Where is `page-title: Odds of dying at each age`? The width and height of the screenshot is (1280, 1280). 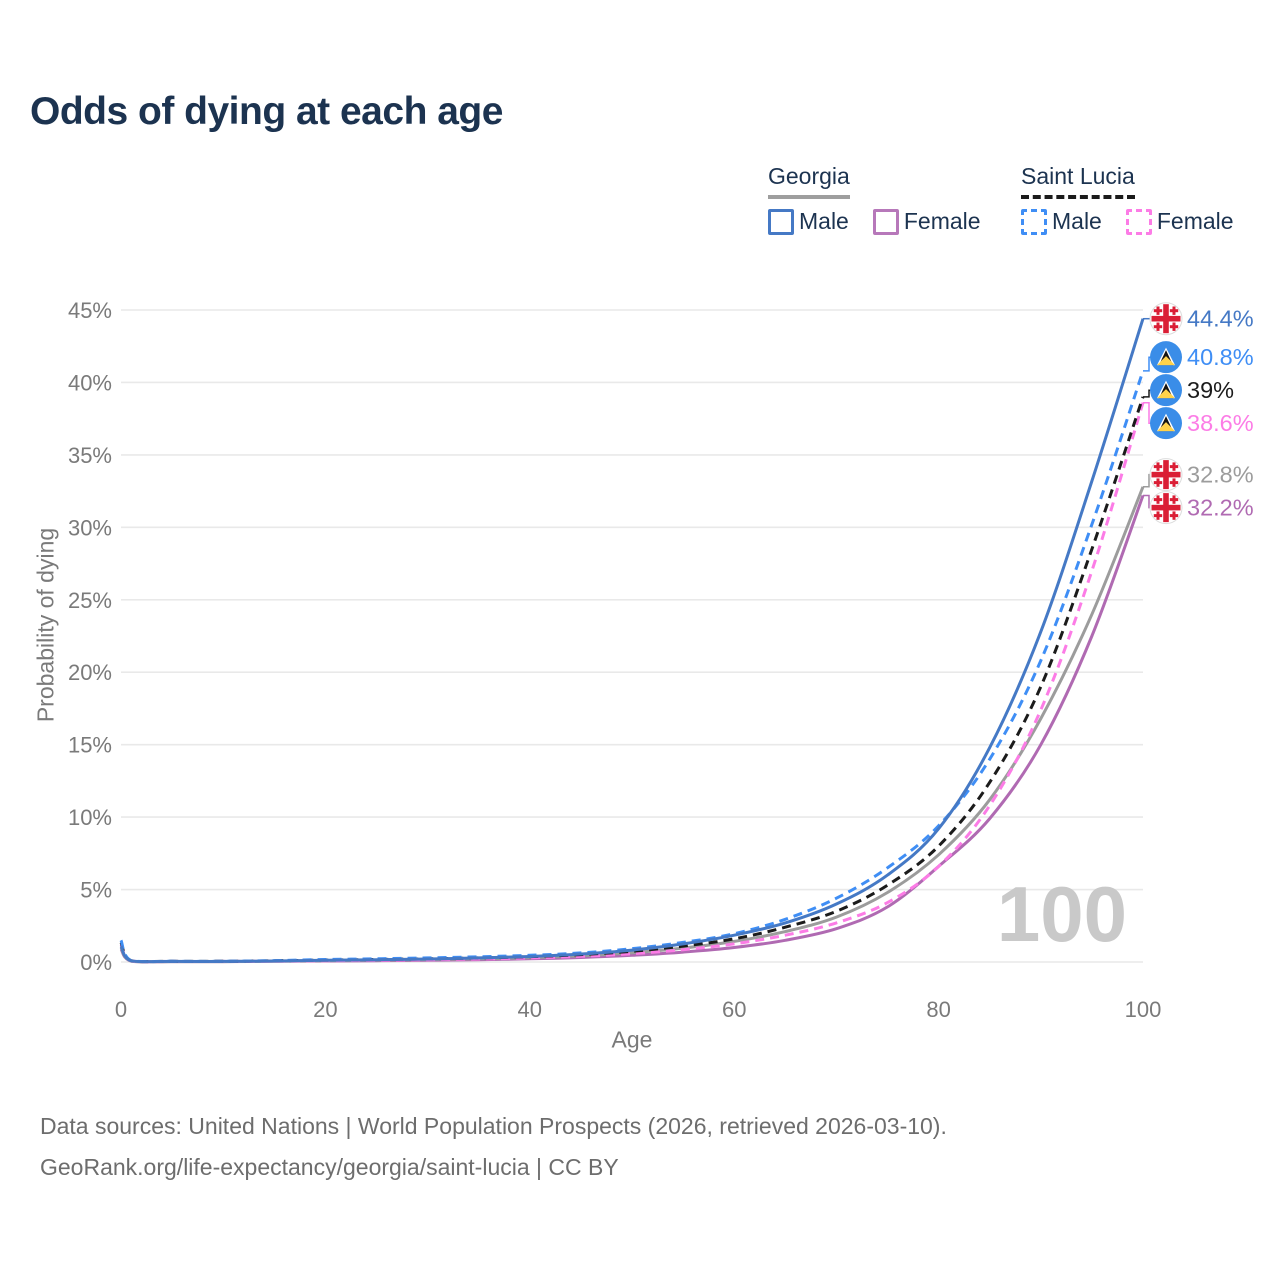
page-title: Odds of dying at each age is located at coordinates (266, 111).